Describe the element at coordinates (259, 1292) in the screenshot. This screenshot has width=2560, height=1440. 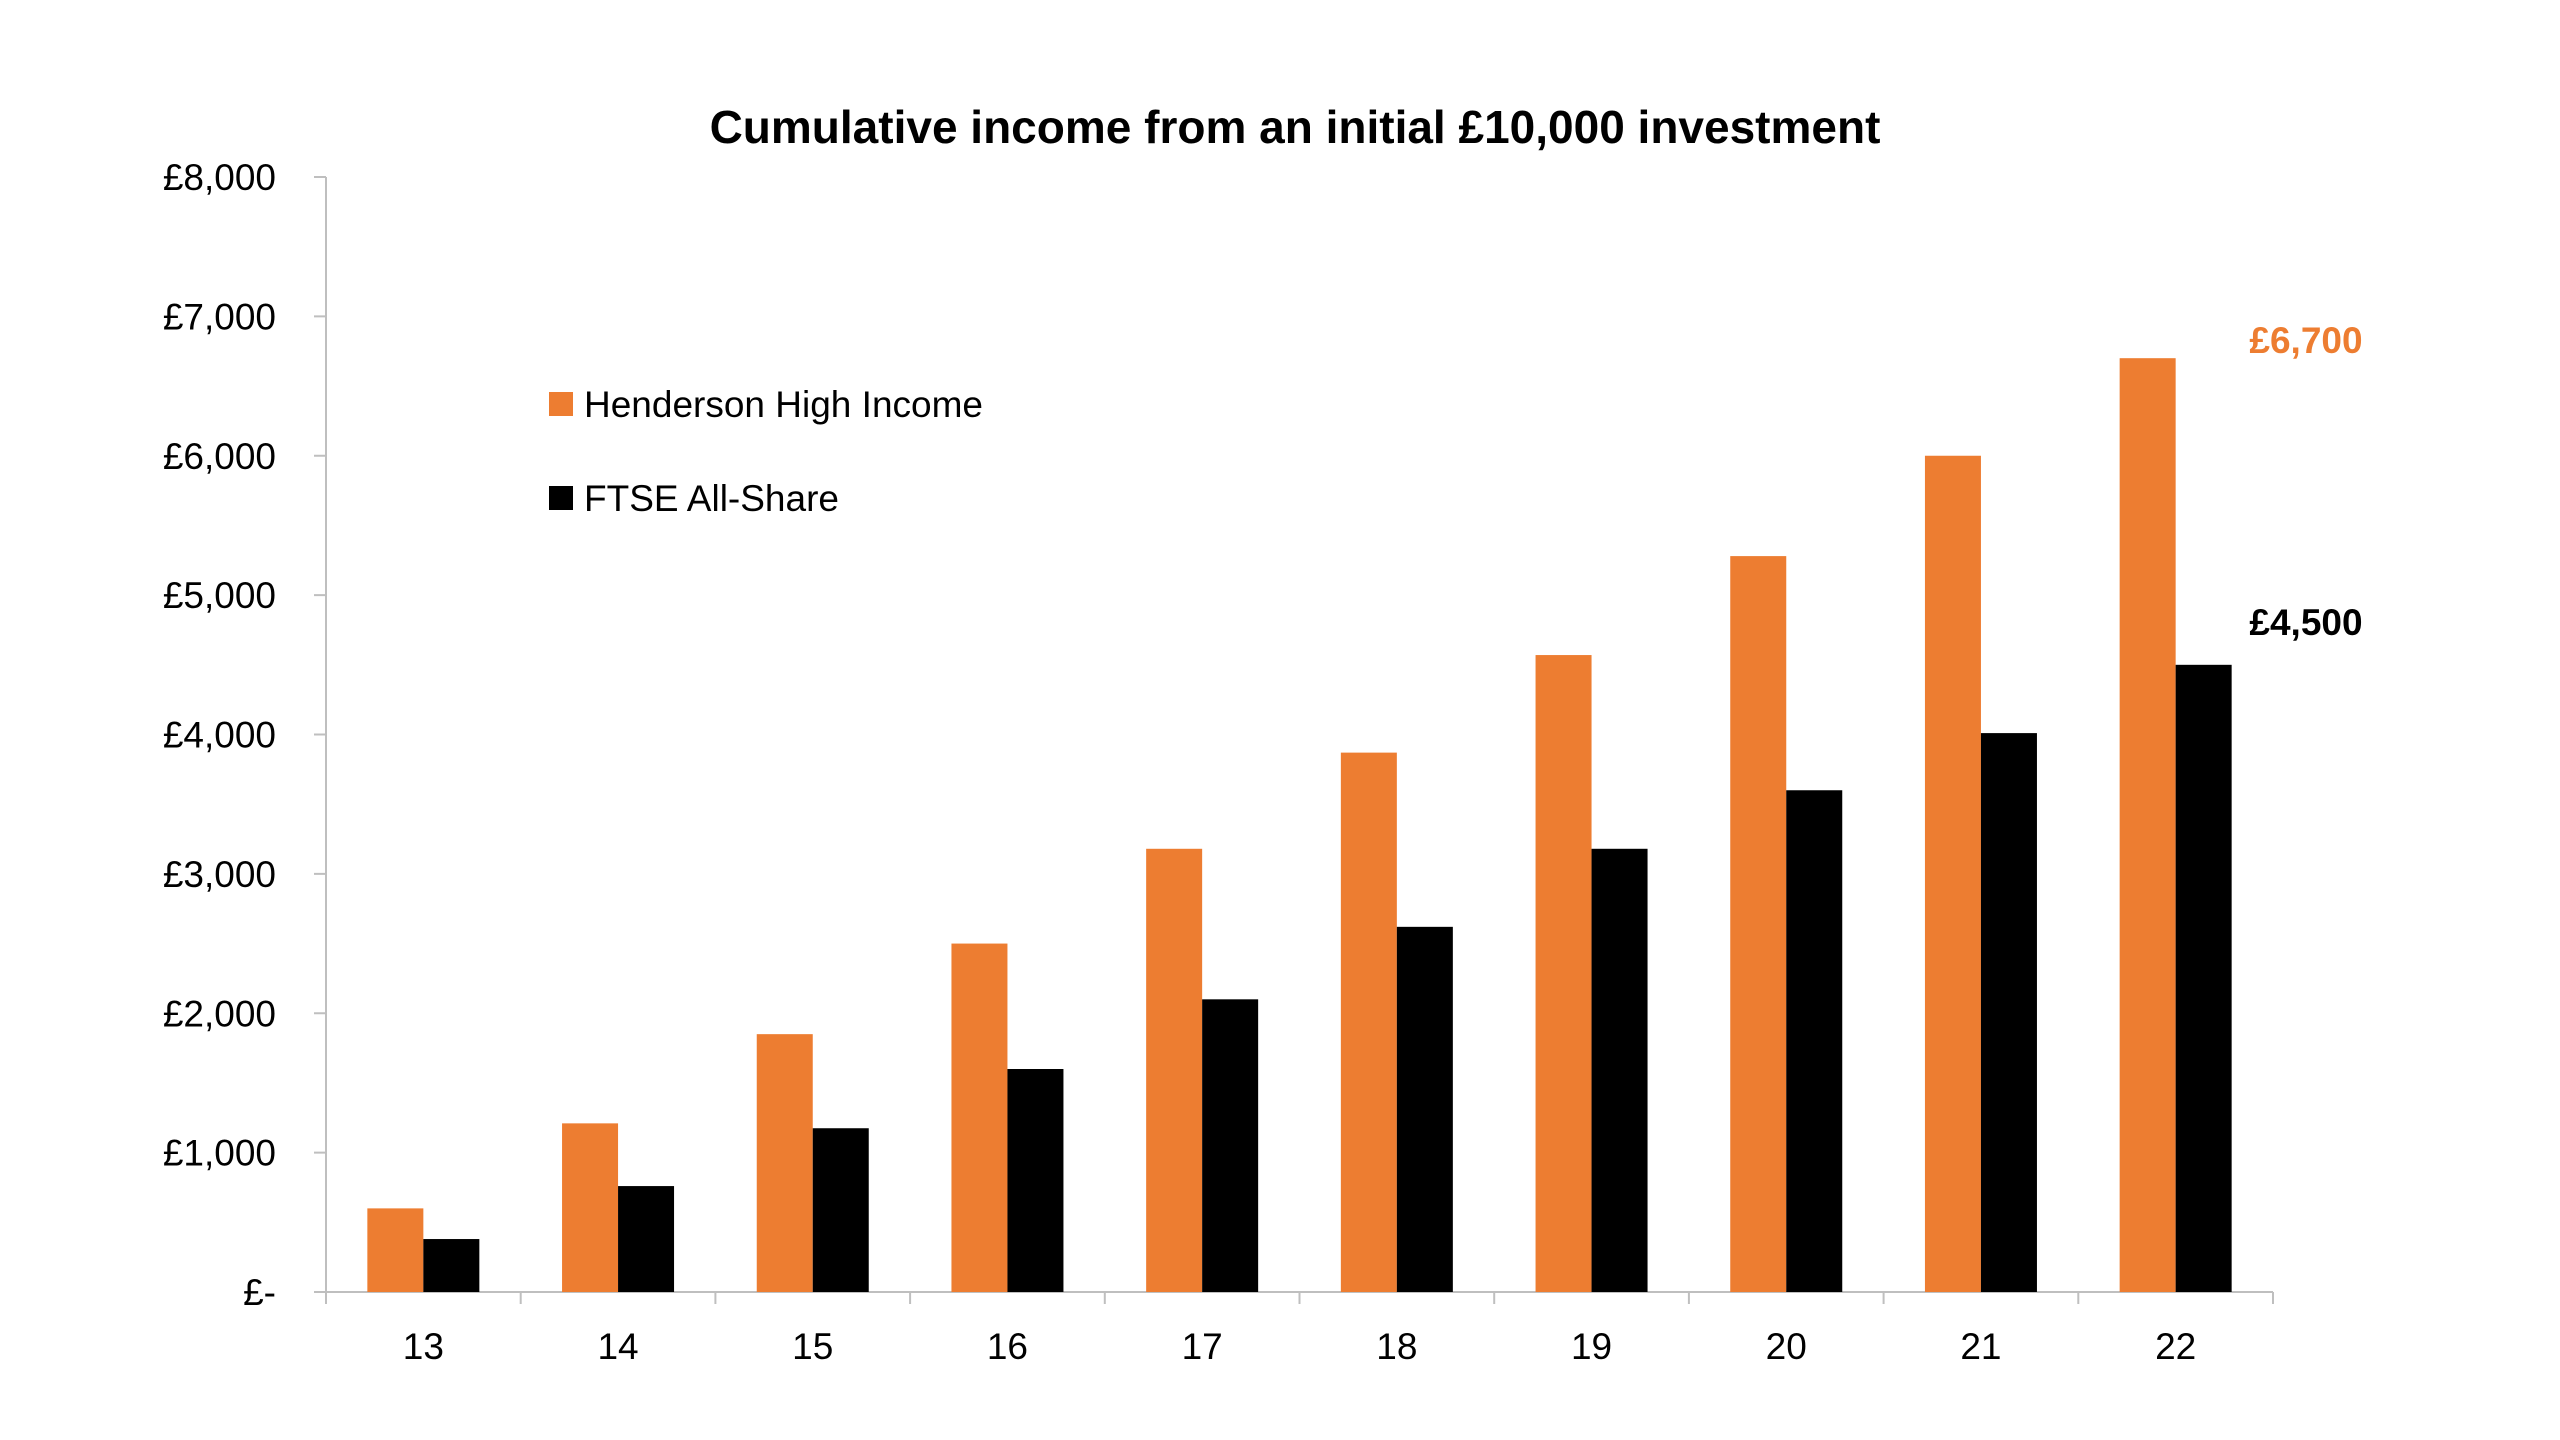
I see `y-tick-label: £-` at that location.